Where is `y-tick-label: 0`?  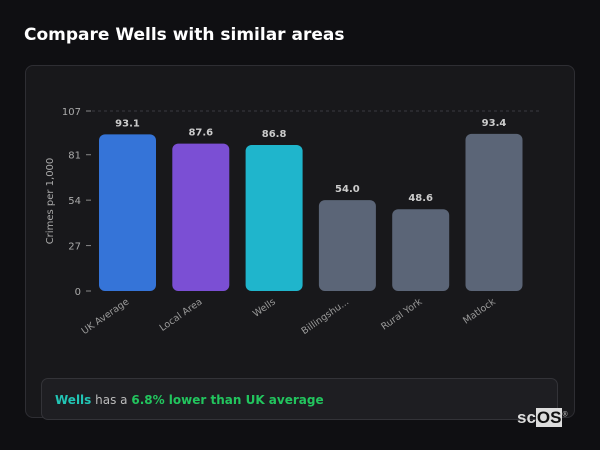
y-tick-label: 0 is located at coordinates (78, 292).